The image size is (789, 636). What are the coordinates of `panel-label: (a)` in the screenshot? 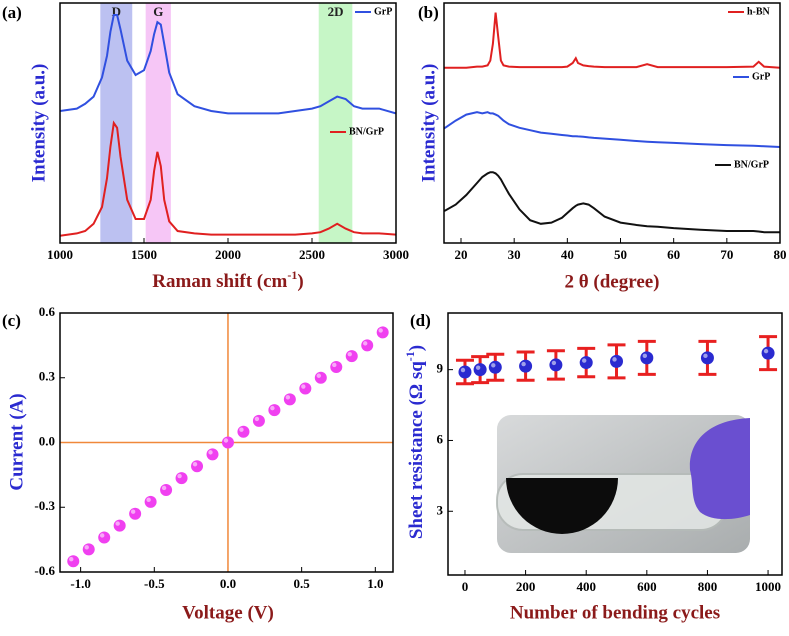 It's located at (12, 12).